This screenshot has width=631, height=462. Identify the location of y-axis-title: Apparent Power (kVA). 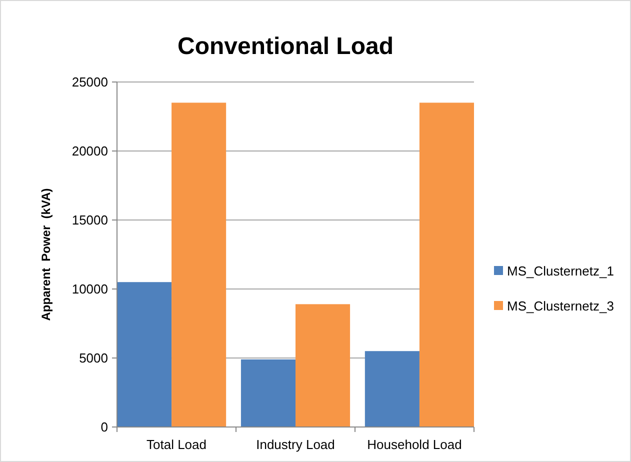
(46, 254).